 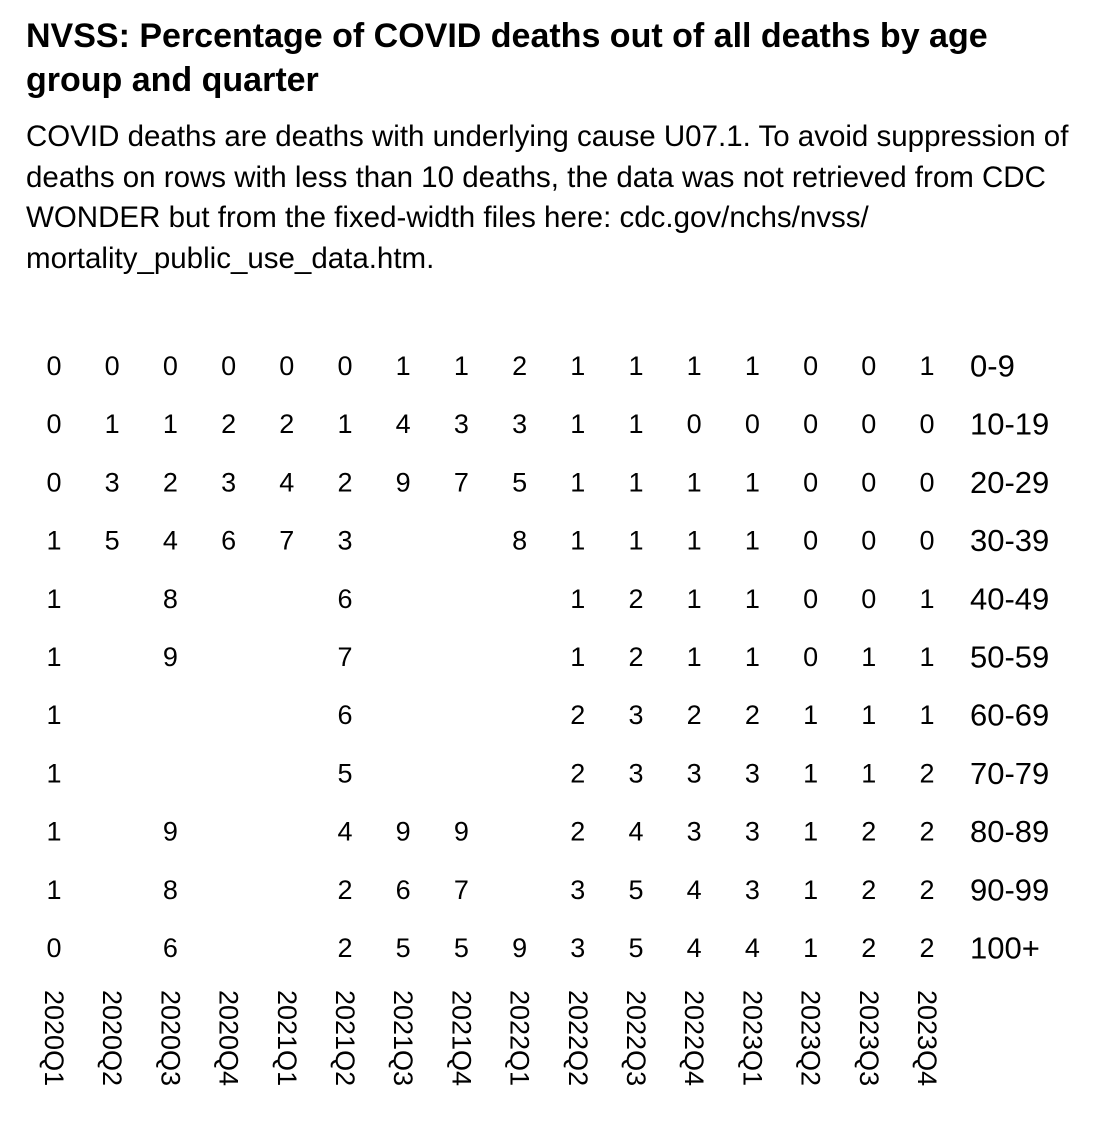 What do you see at coordinates (345, 1038) in the screenshot?
I see `column-label: 2021Q2` at bounding box center [345, 1038].